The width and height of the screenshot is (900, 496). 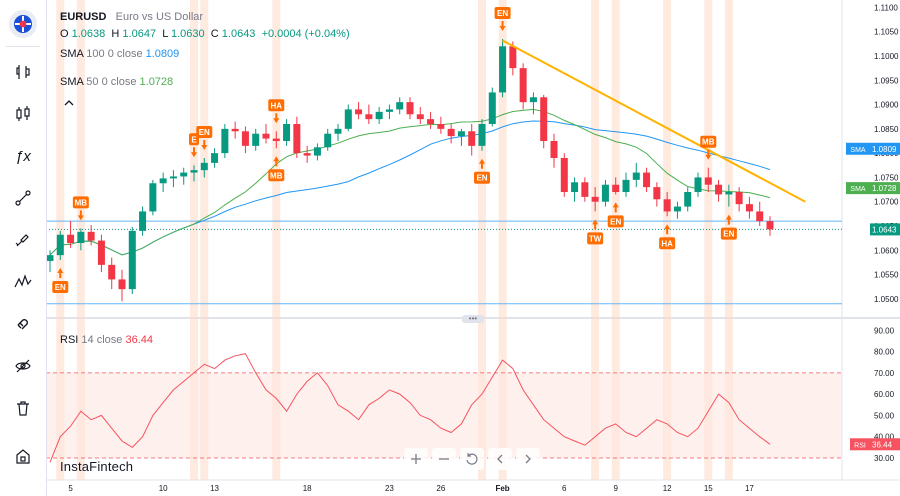 What do you see at coordinates (886, 56) in the screenshot?
I see `price-tick-label: 1.1000` at bounding box center [886, 56].